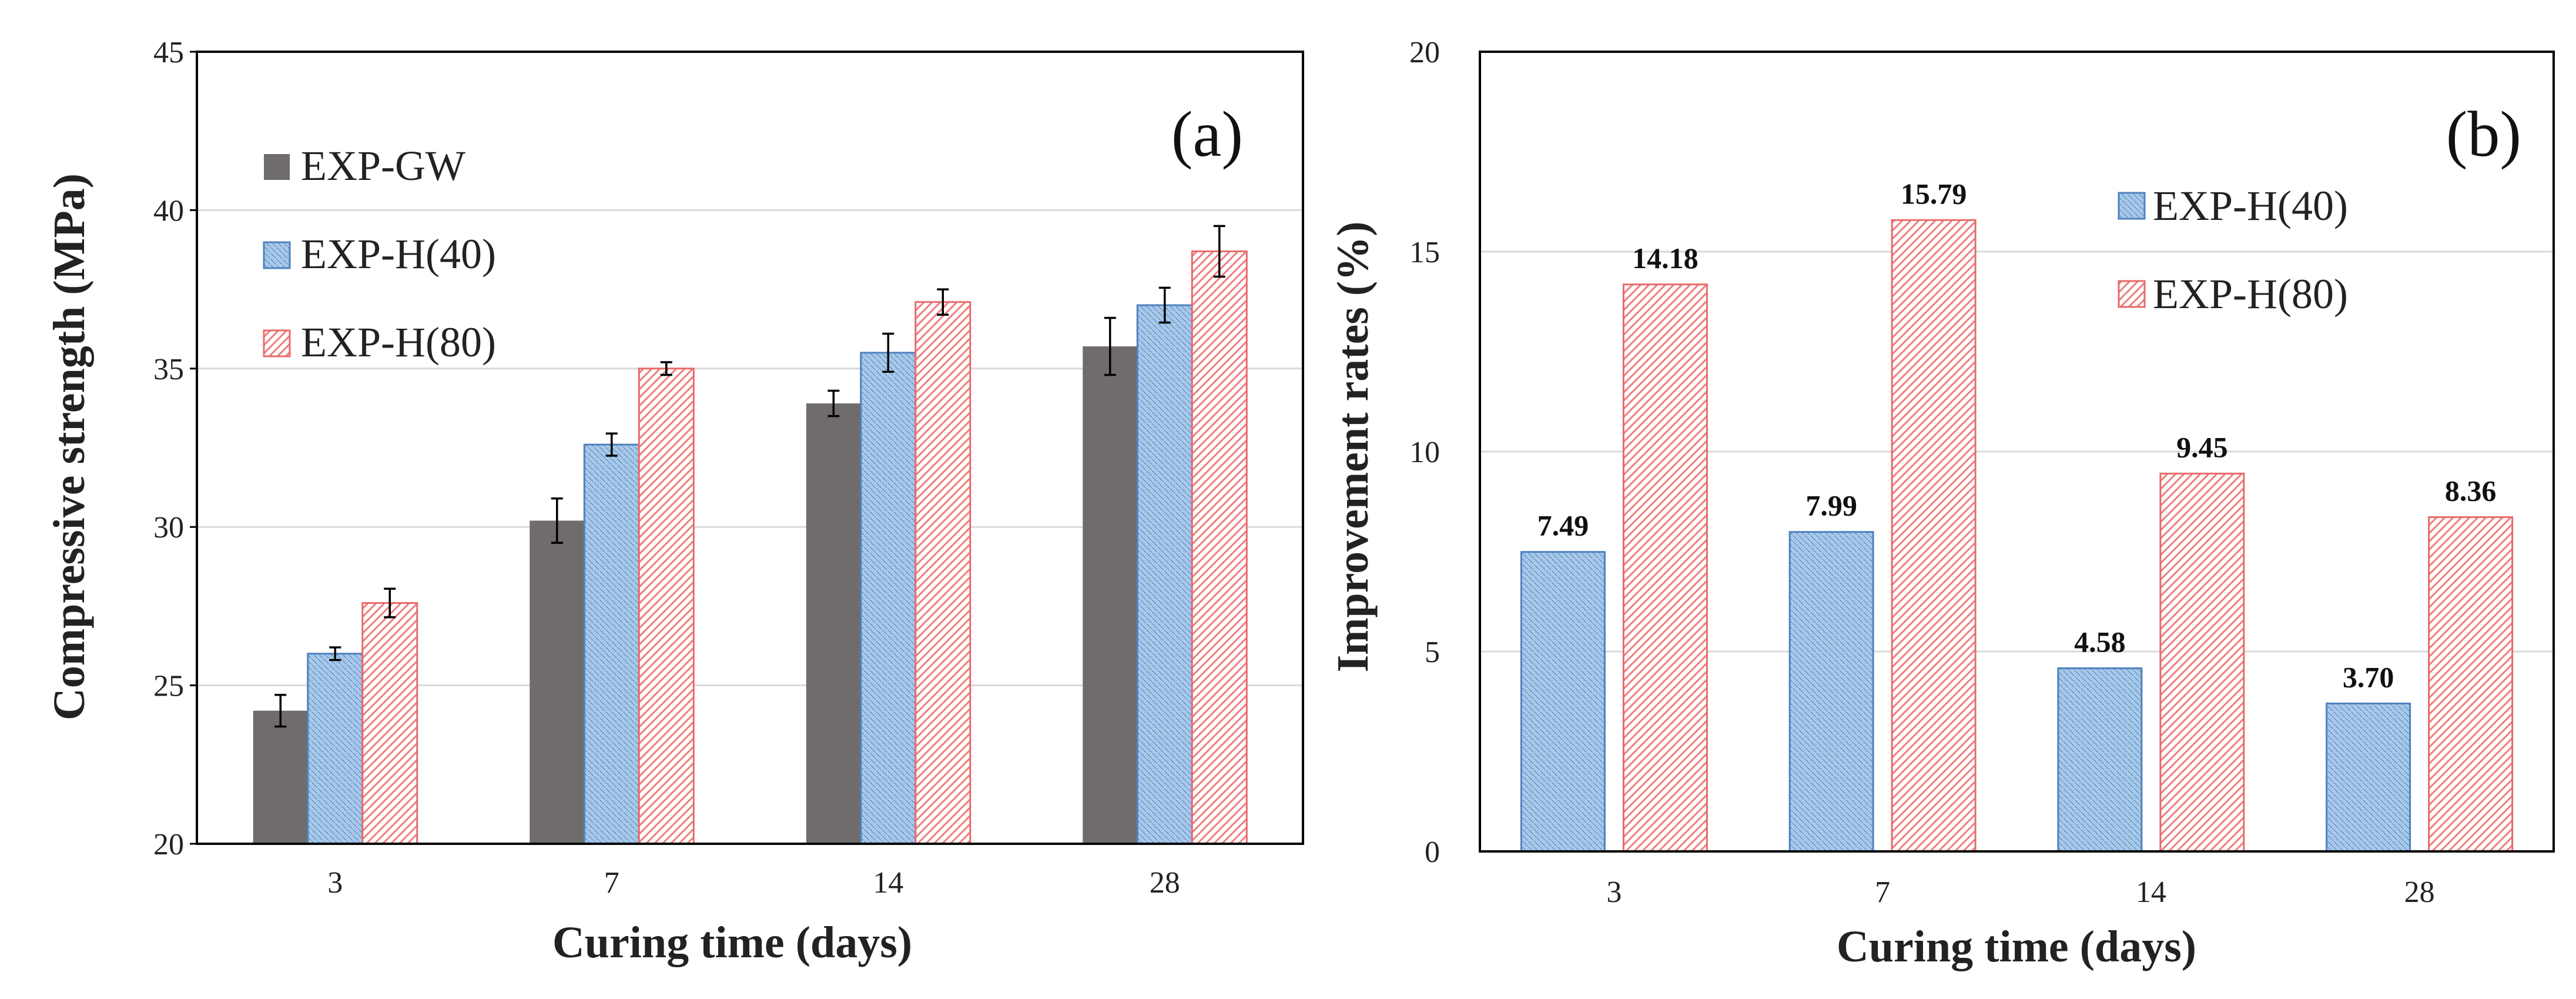 This screenshot has height=999, width=2576. I want to click on legend-swatch-exp-gw, so click(277, 167).